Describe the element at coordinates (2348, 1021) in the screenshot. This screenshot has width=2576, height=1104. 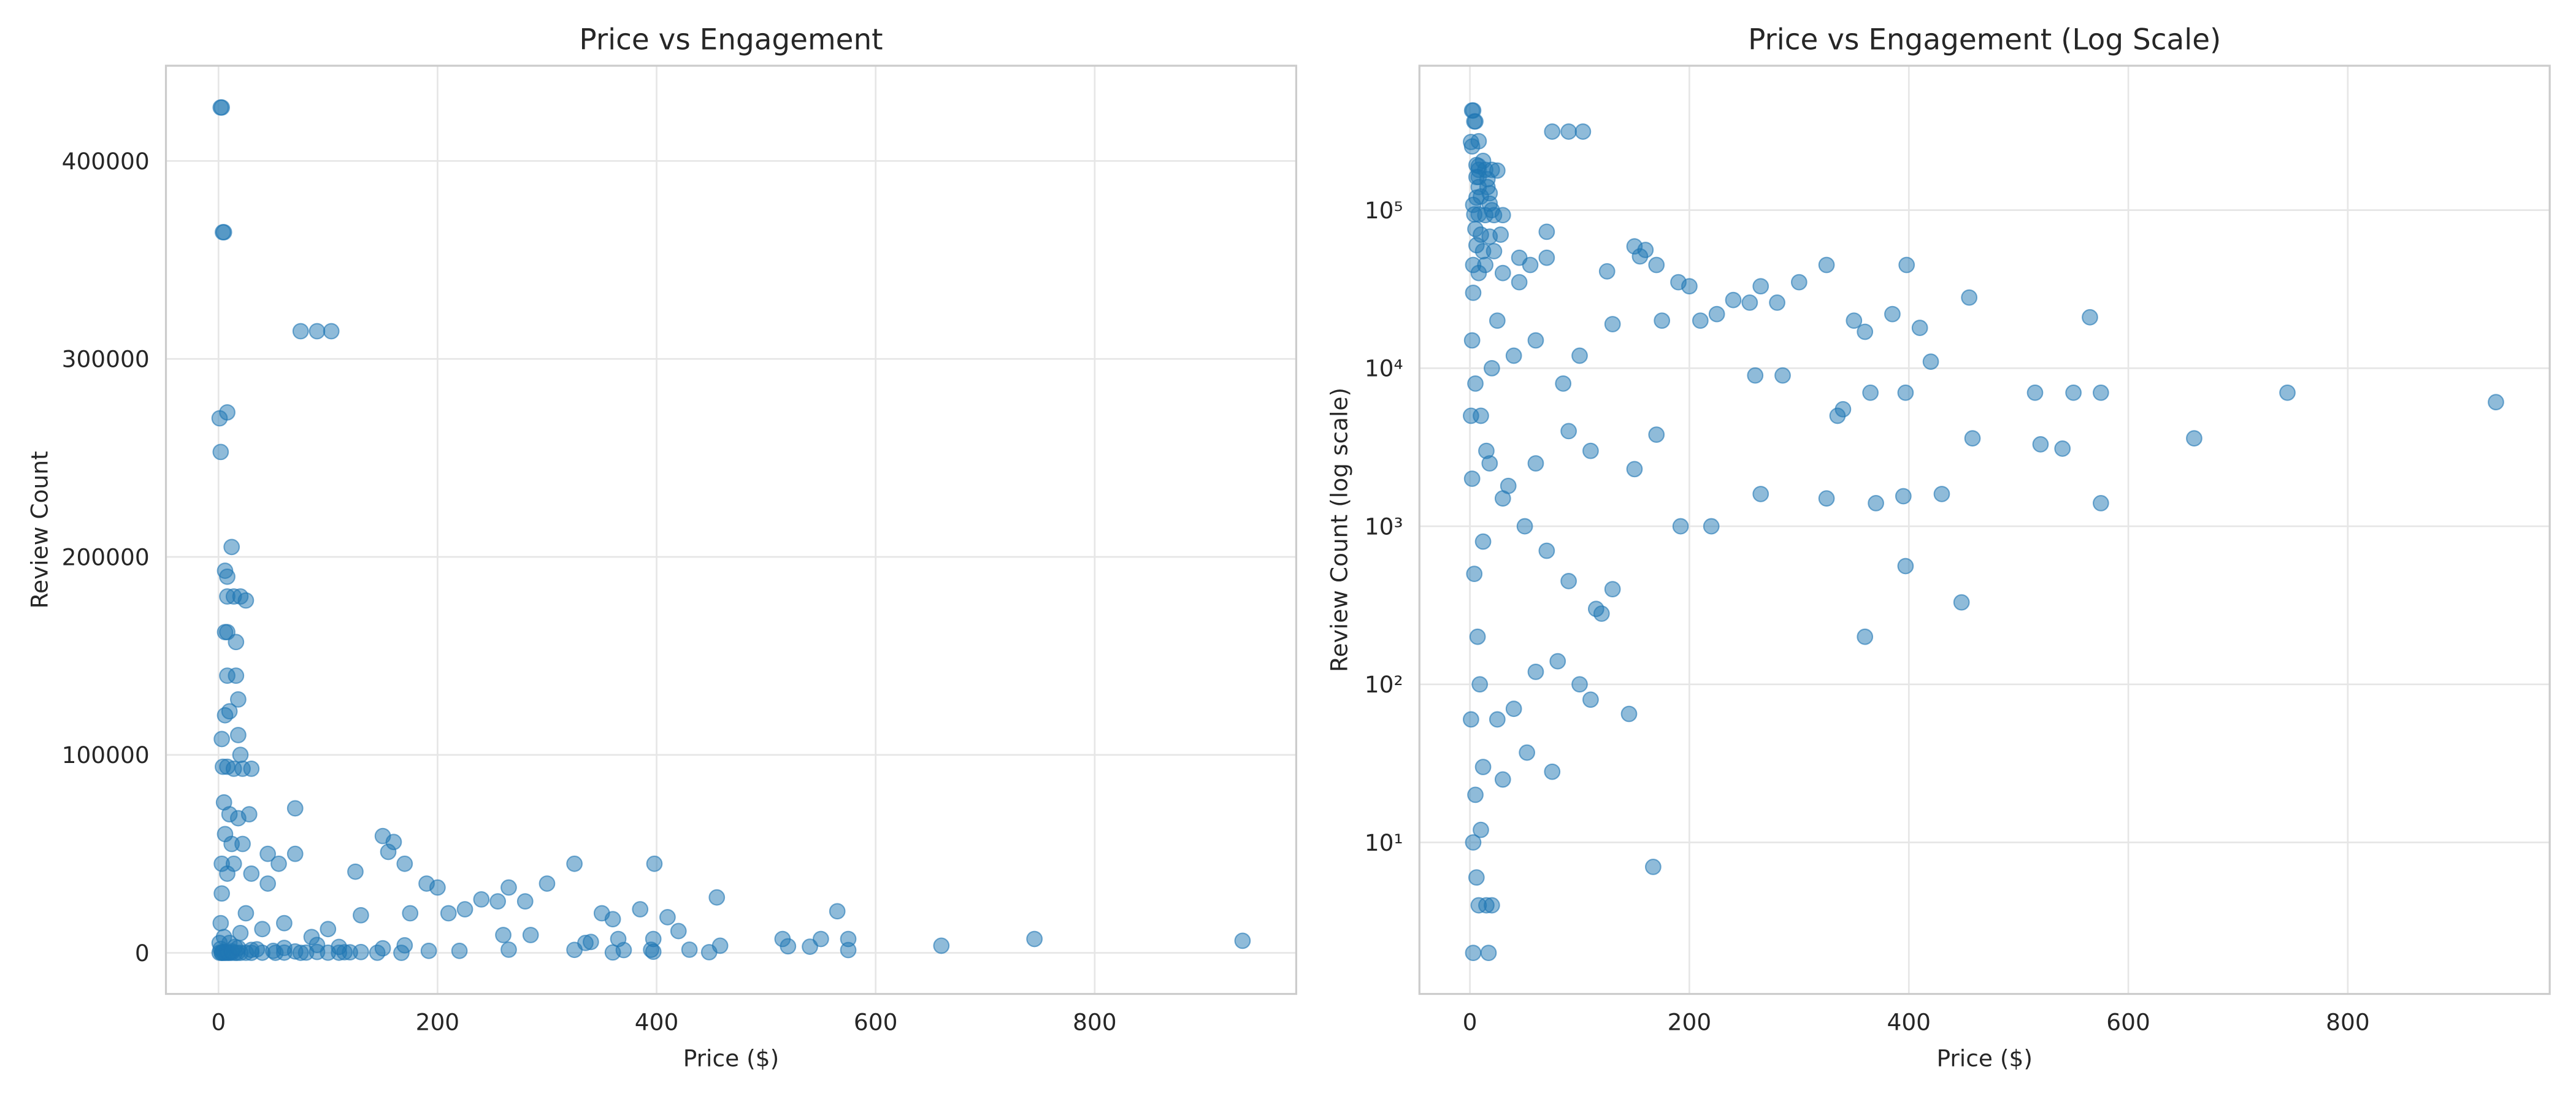
I see `x-tick-label: 800` at that location.